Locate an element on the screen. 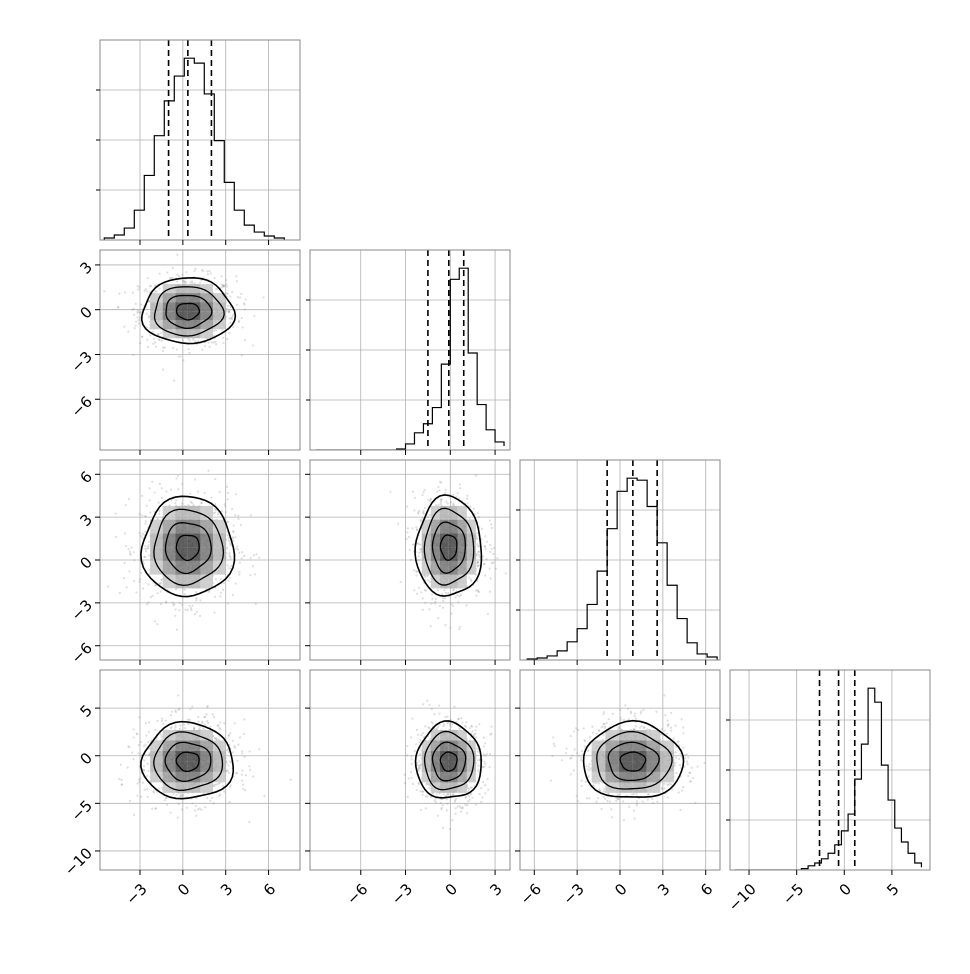  histogram-step-line is located at coordinates (410, 359).